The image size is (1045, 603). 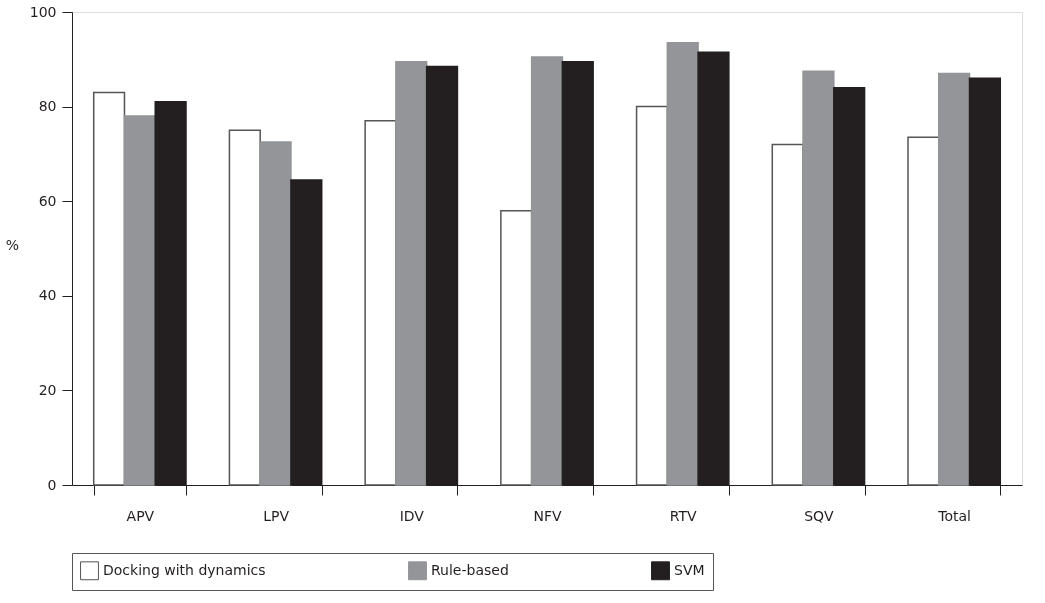 I want to click on y-tick-label: 80, so click(x=47, y=106).